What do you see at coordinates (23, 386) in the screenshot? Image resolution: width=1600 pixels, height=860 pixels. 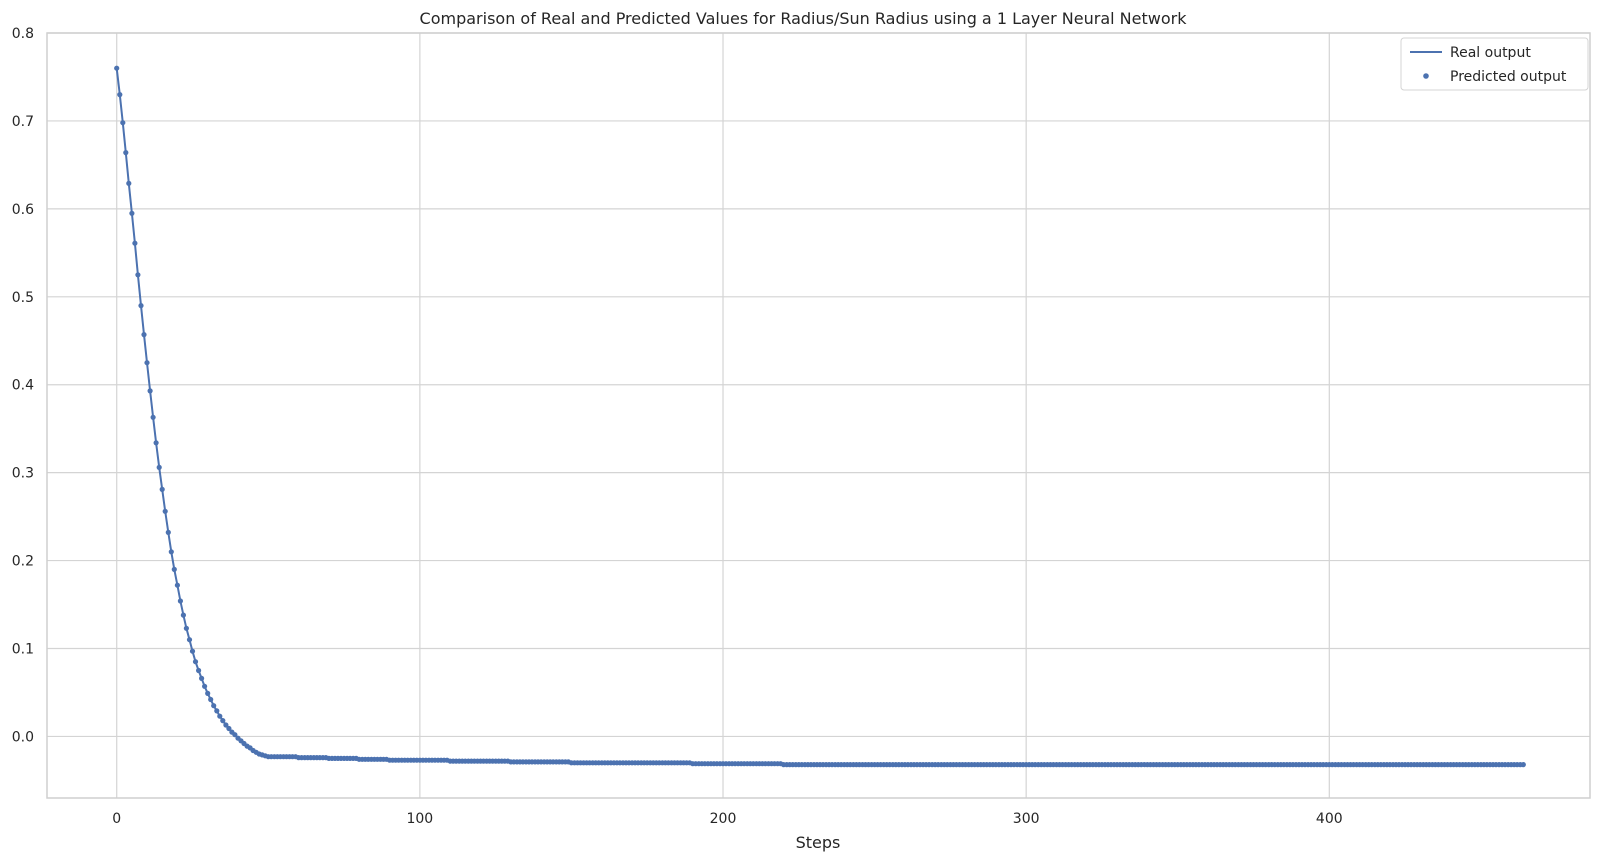 I see `y-tick-label: 0.4` at bounding box center [23, 386].